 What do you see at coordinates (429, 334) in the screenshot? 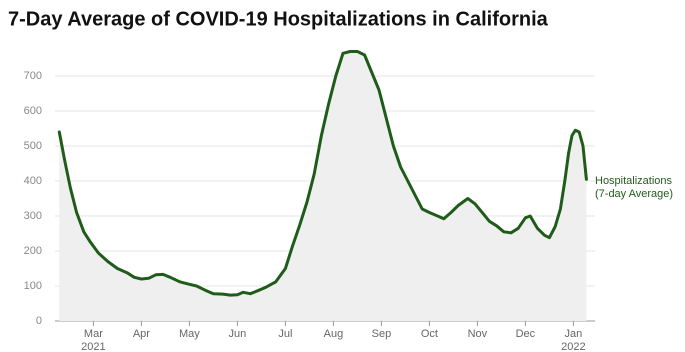
I see `x-tick-label: Oct` at bounding box center [429, 334].